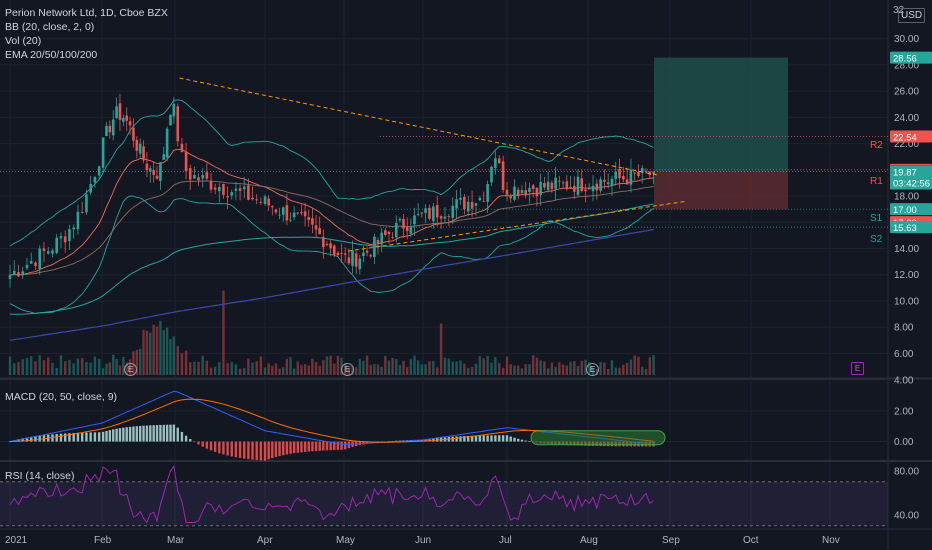  Describe the element at coordinates (61, 397) in the screenshot. I see `macd-legend-text: MACD (20, 50, close, 9)` at that location.